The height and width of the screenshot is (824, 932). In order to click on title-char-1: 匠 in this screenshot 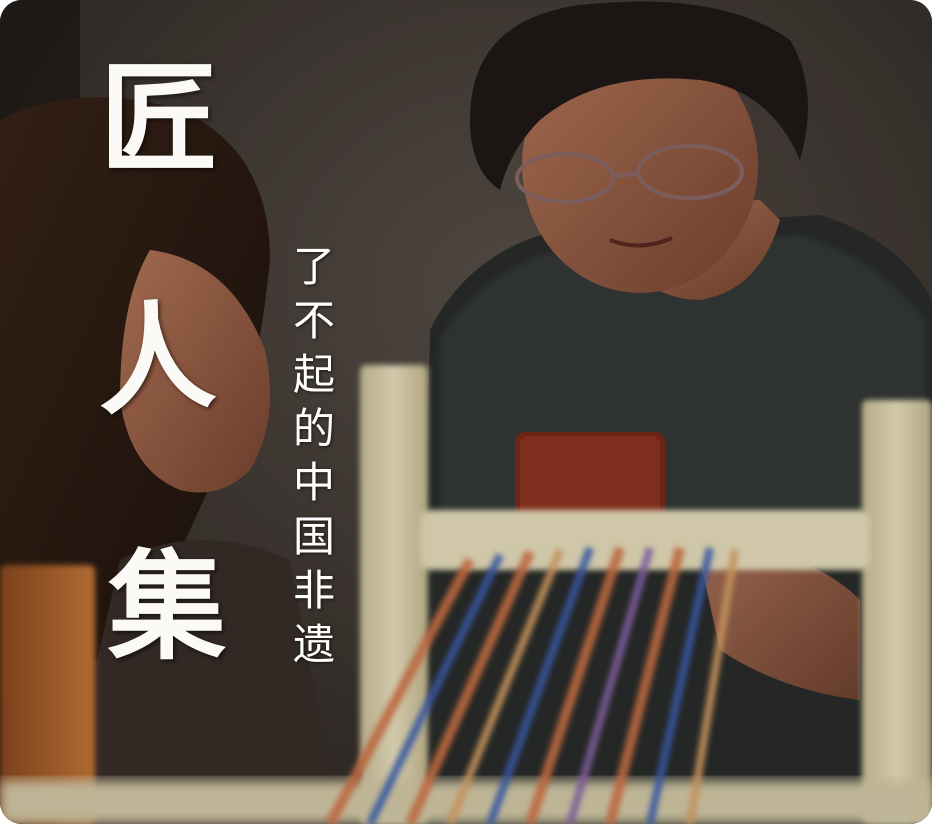, I will do `click(159, 118)`.